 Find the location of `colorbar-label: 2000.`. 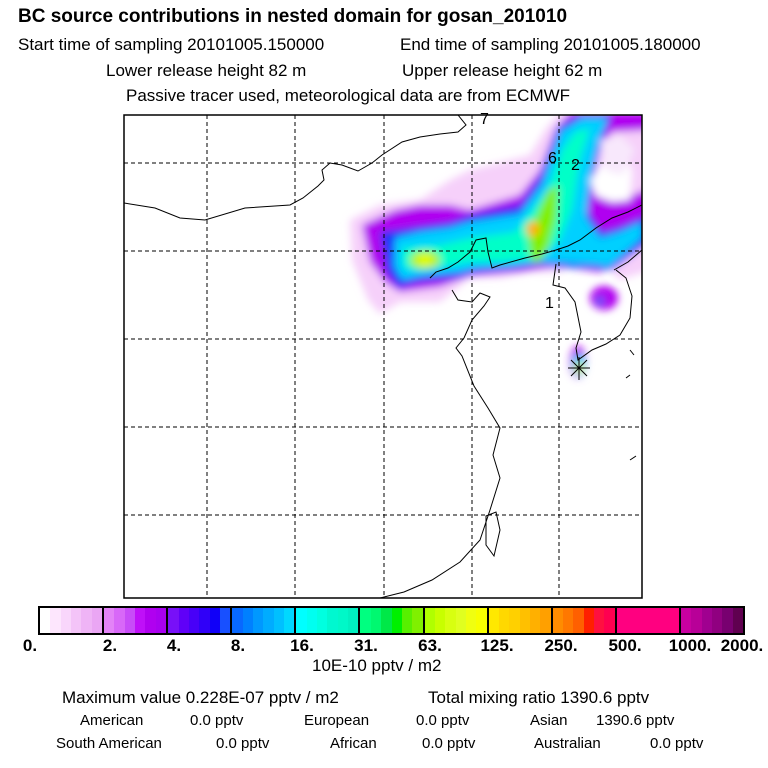

colorbar-label: 2000. is located at coordinates (742, 645).